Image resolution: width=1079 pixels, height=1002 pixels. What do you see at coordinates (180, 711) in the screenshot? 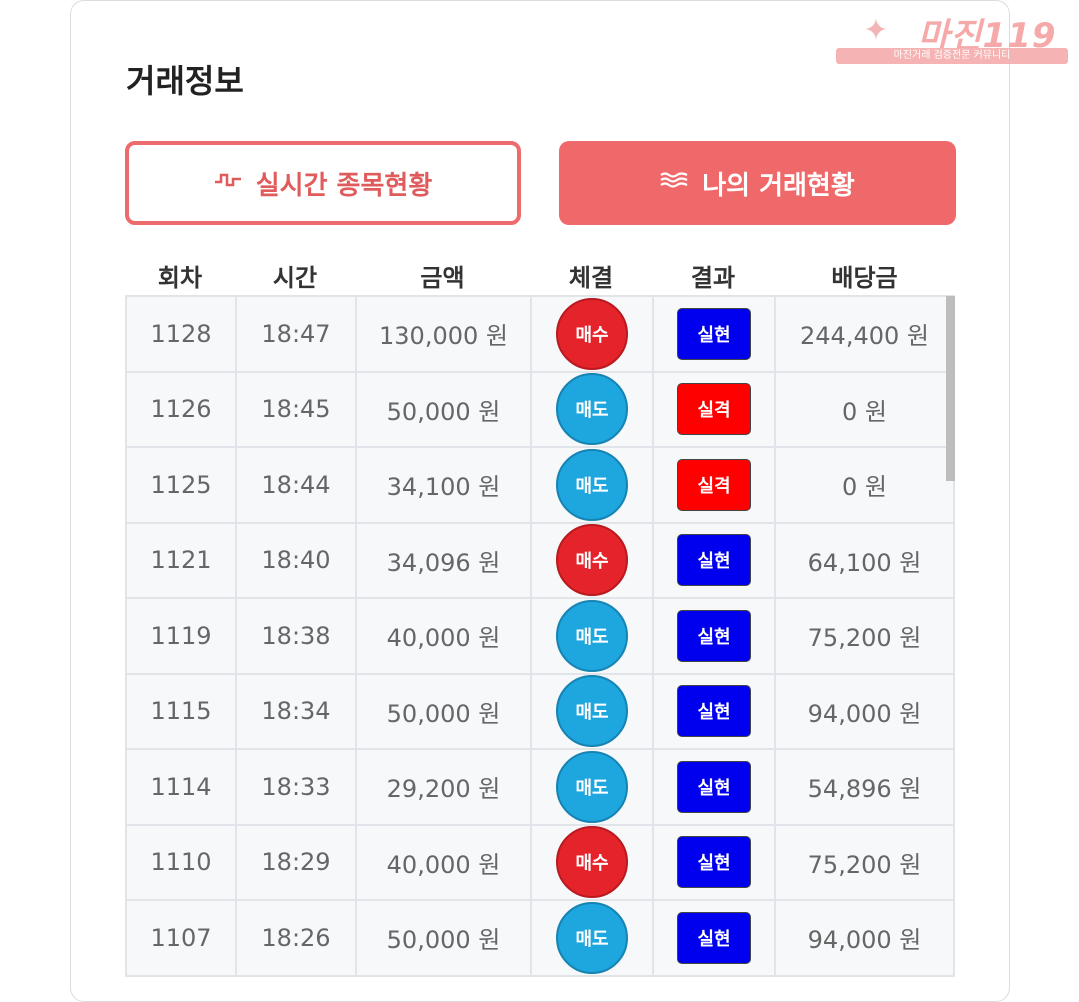
I see `round-cell: 1115` at bounding box center [180, 711].